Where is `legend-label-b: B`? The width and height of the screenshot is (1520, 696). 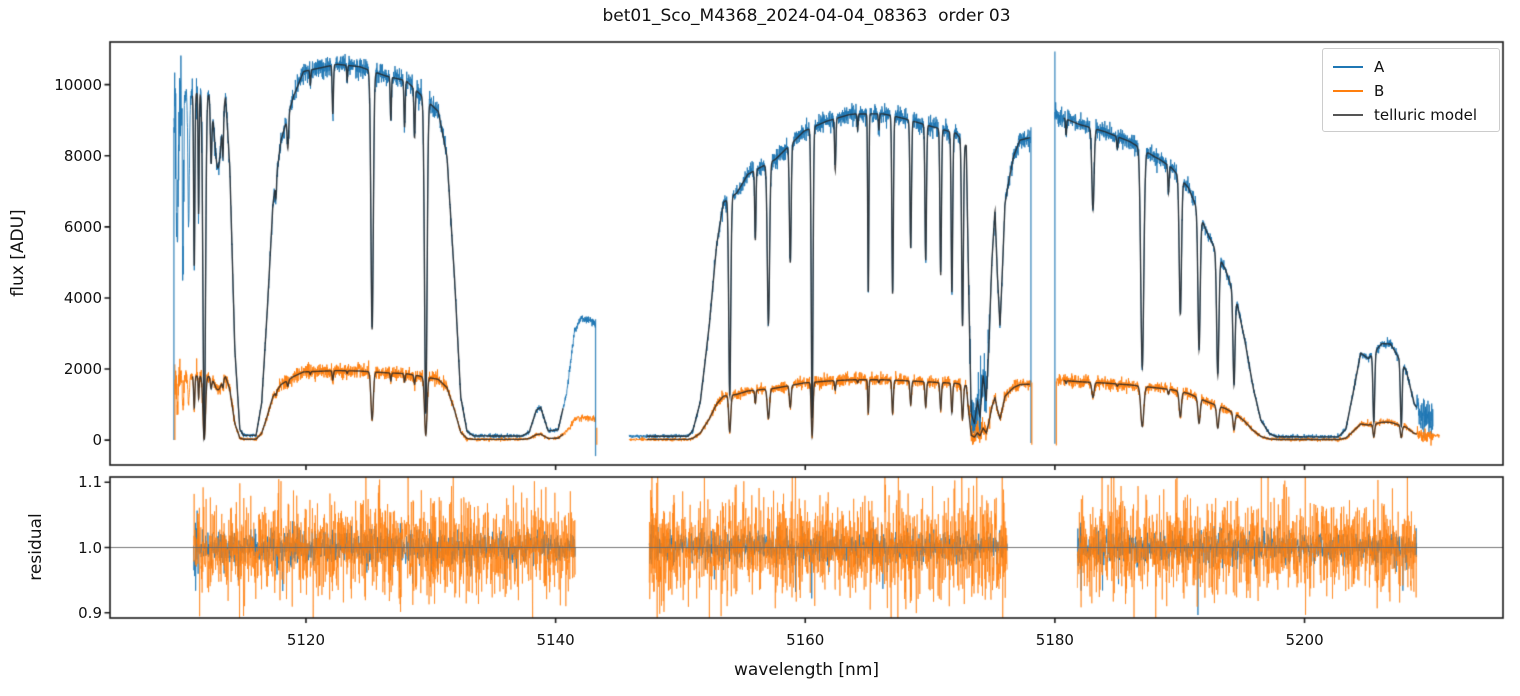 legend-label-b: B is located at coordinates (1379, 91).